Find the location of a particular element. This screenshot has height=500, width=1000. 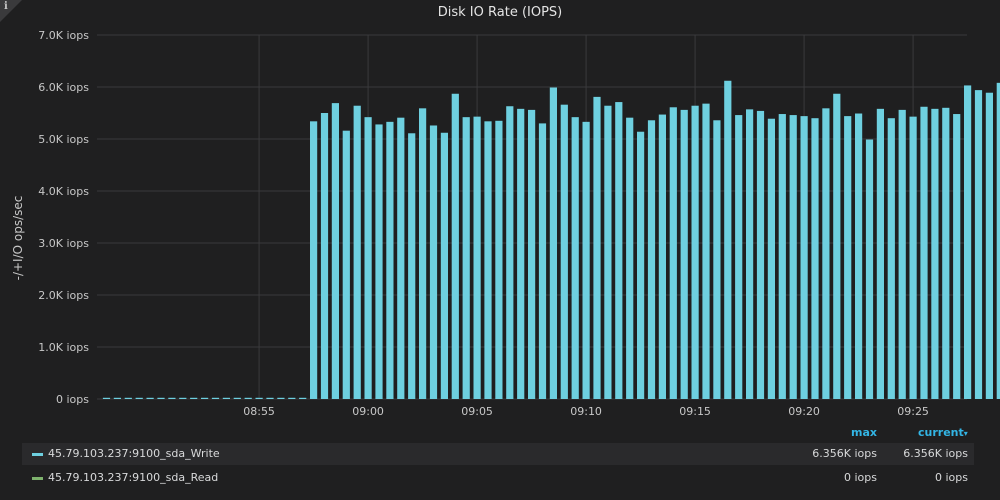

y-tick-label: 3.0K iops is located at coordinates (63, 243).